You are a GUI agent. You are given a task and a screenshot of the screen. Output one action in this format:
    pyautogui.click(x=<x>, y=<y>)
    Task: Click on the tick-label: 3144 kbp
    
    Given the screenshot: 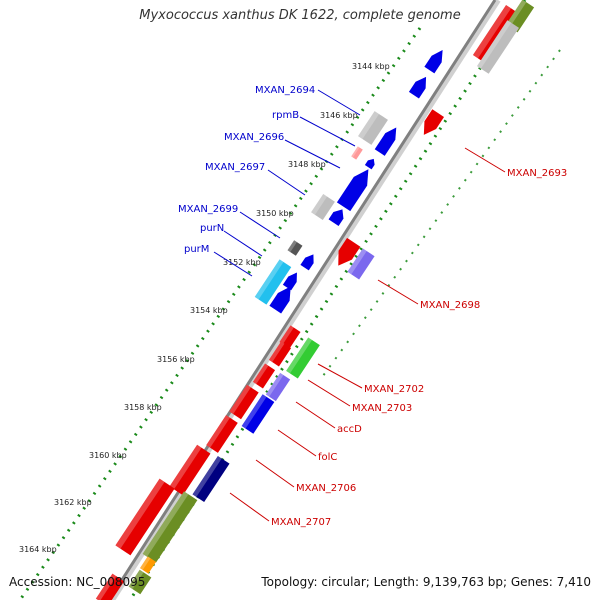 What is the action you would take?
    pyautogui.click(x=371, y=66)
    